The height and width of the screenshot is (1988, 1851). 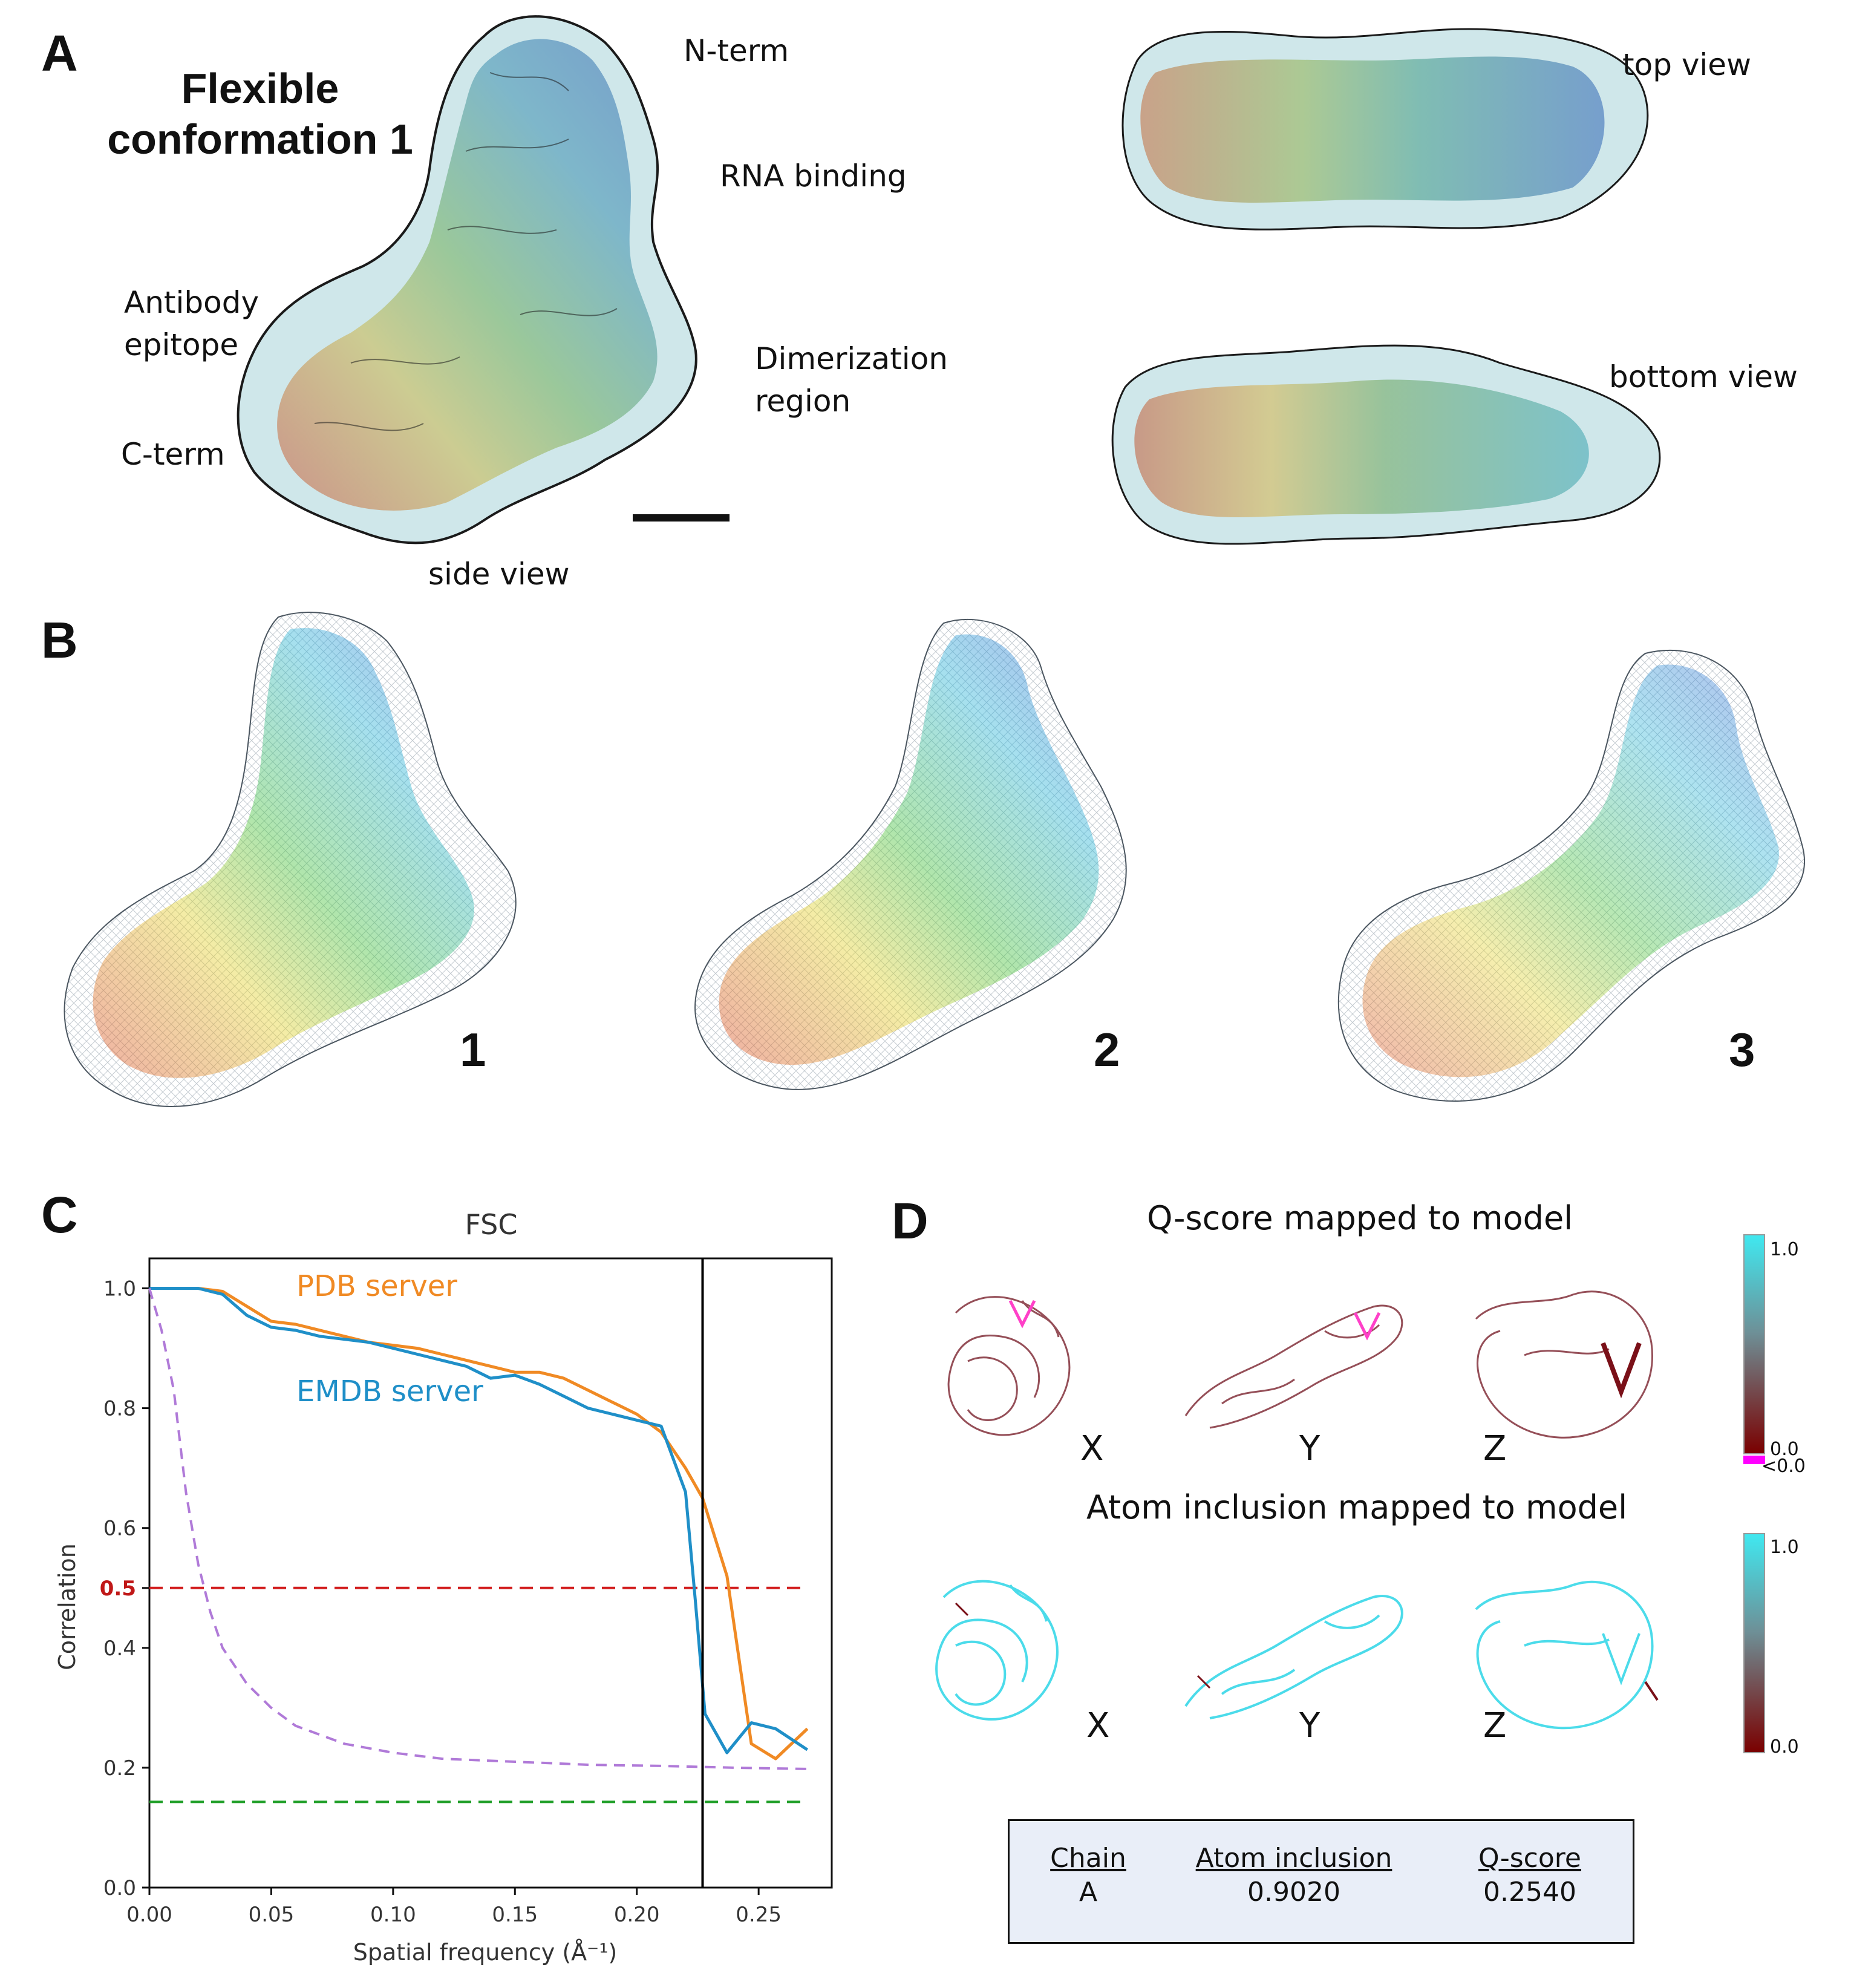 I want to click on label-bottom-view: bottom view, so click(x=1703, y=376).